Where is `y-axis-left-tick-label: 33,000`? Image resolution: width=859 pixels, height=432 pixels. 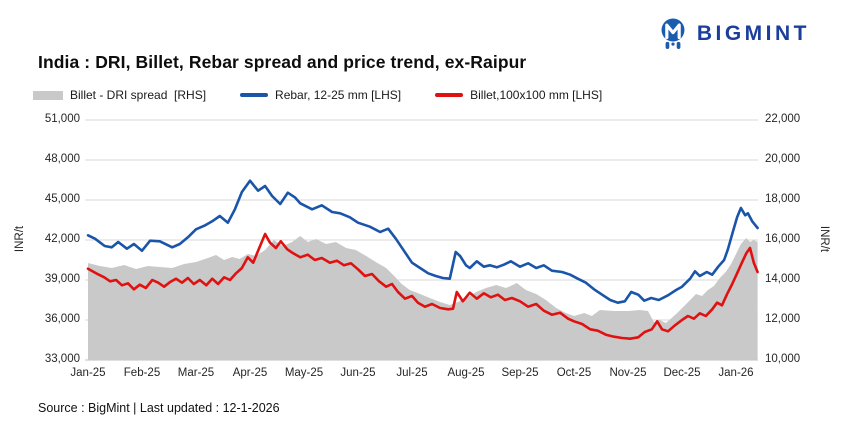 y-axis-left-tick-label: 33,000 is located at coordinates (62, 359).